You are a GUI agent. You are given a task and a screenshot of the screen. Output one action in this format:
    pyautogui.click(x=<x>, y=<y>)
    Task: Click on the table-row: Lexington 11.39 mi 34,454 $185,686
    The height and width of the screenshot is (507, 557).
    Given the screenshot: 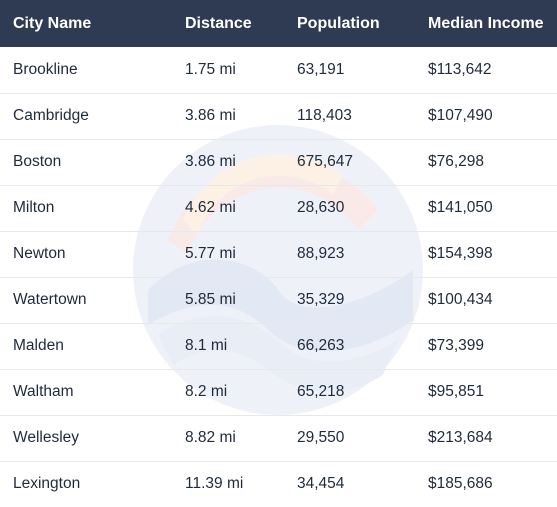 What is the action you would take?
    pyautogui.click(x=278, y=483)
    